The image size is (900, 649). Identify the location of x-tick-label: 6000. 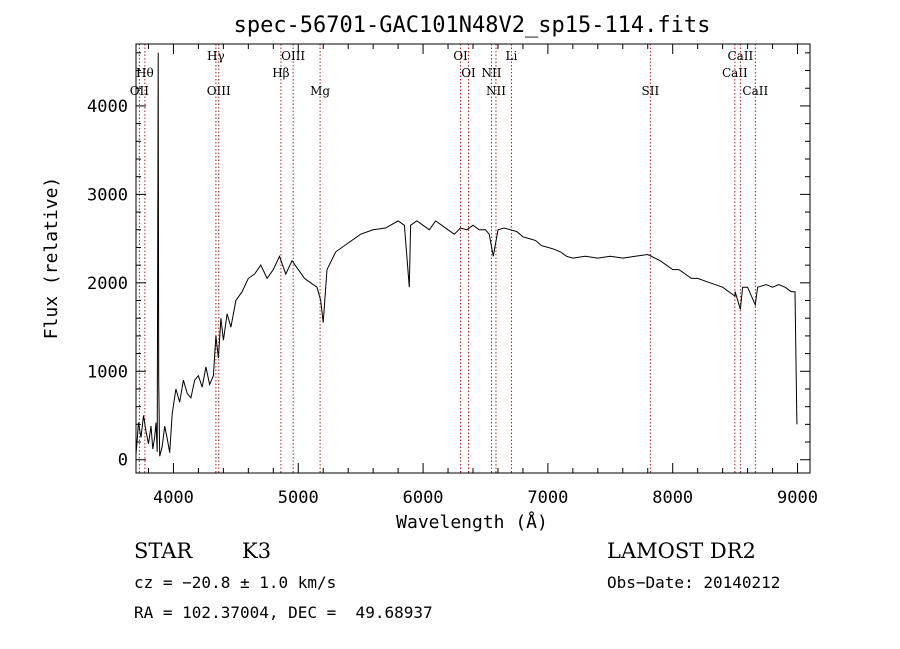
(423, 498).